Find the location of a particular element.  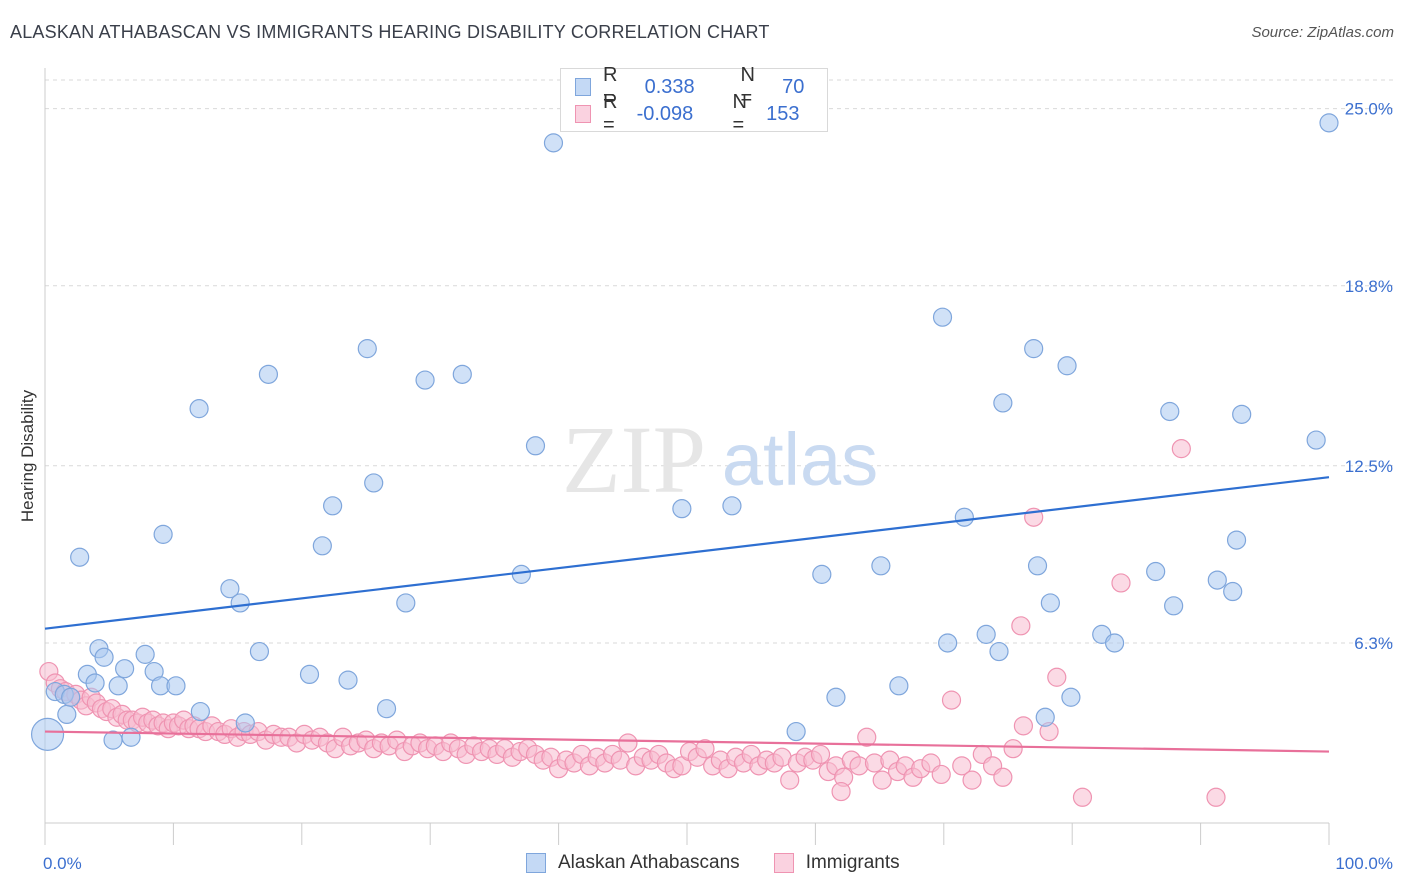

y-axis-label: Hearing Disability is located at coordinates (27, 455).